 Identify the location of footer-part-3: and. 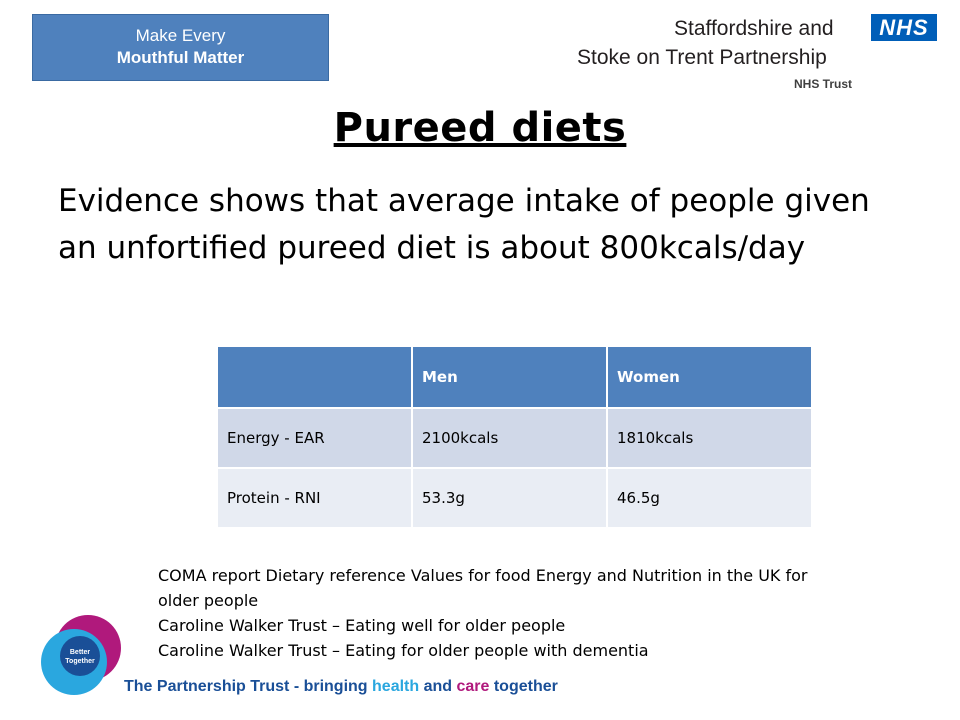
(438, 686).